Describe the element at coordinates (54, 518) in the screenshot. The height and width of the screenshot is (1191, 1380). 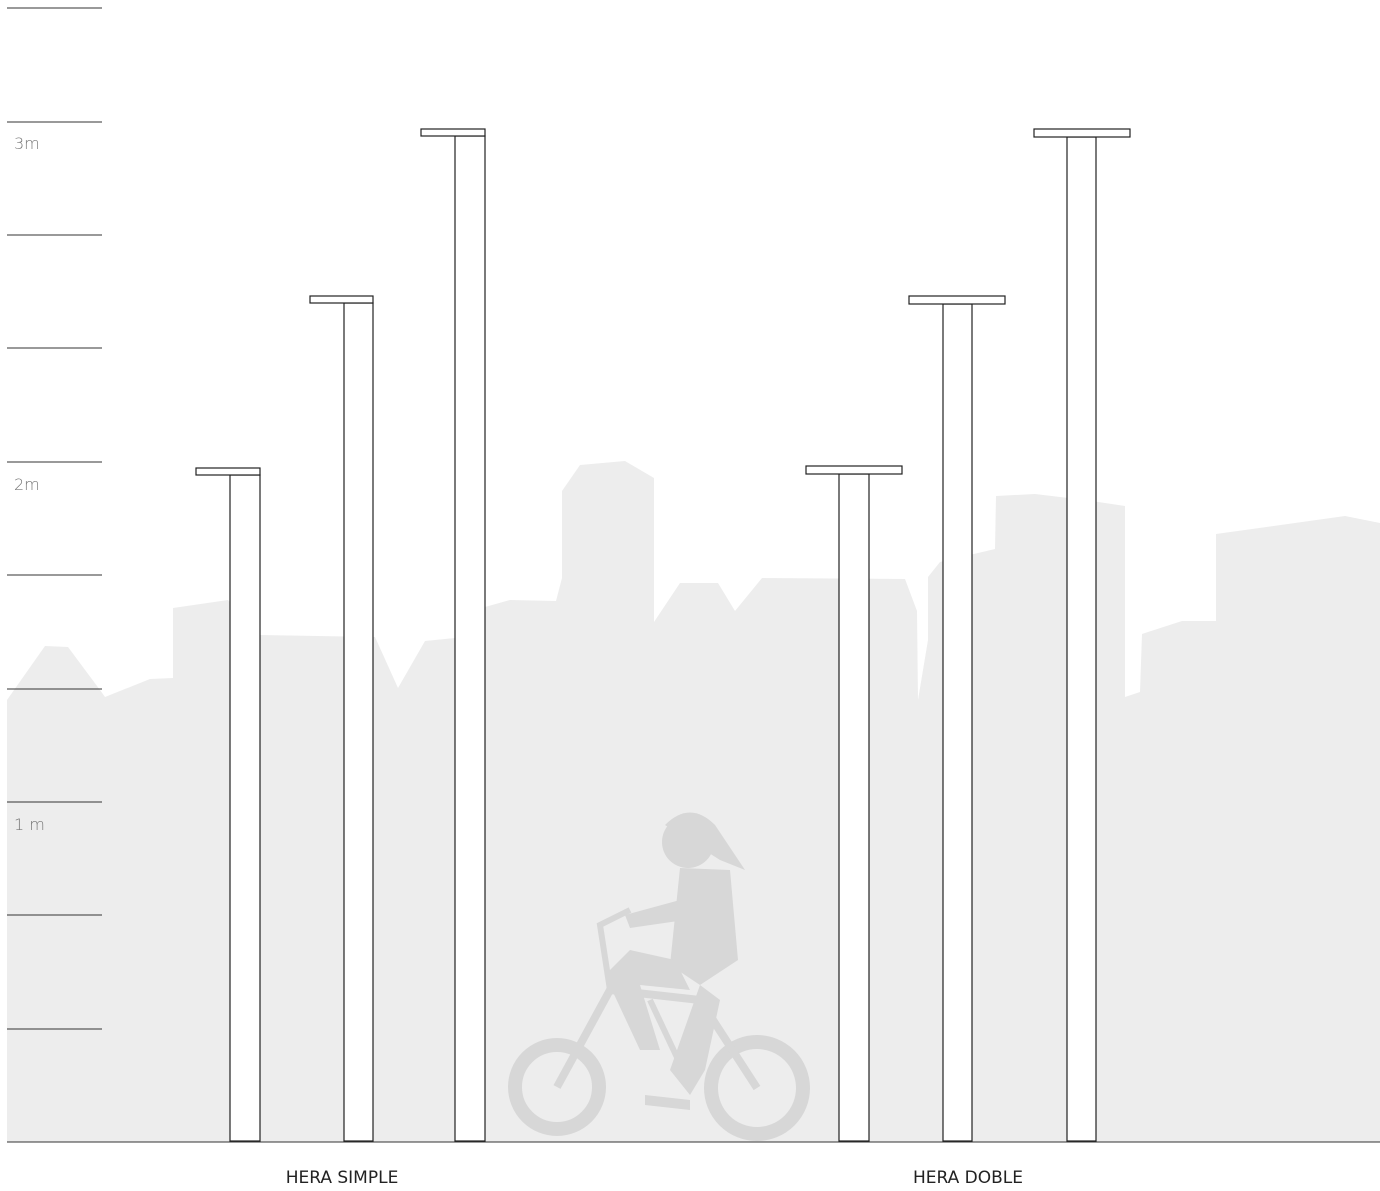
I see `scale: 3m 2m 1 m` at that location.